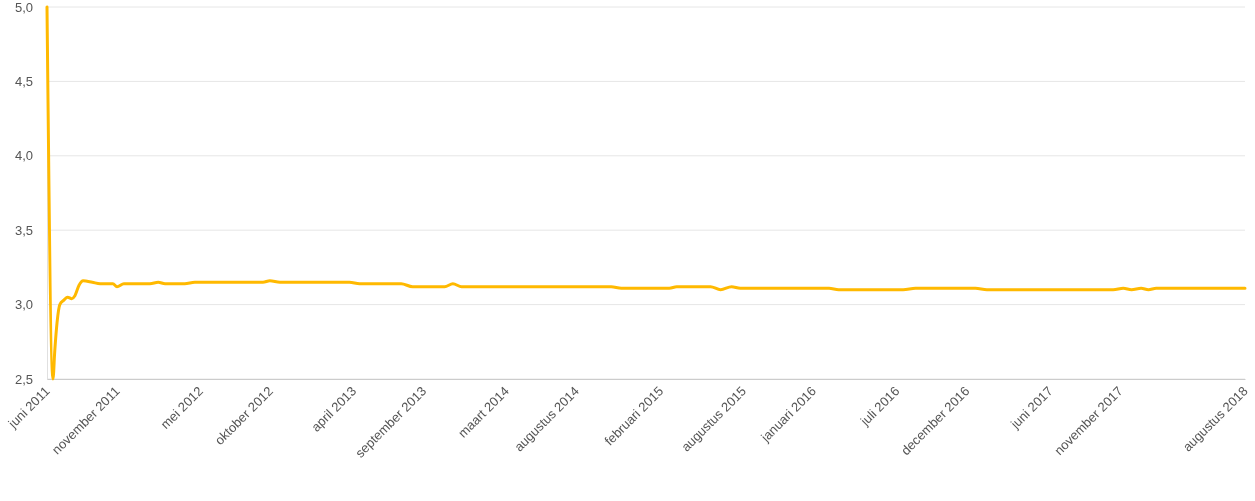 The image size is (1255, 501). What do you see at coordinates (23, 156) in the screenshot?
I see `y-tick-label: 4,0` at bounding box center [23, 156].